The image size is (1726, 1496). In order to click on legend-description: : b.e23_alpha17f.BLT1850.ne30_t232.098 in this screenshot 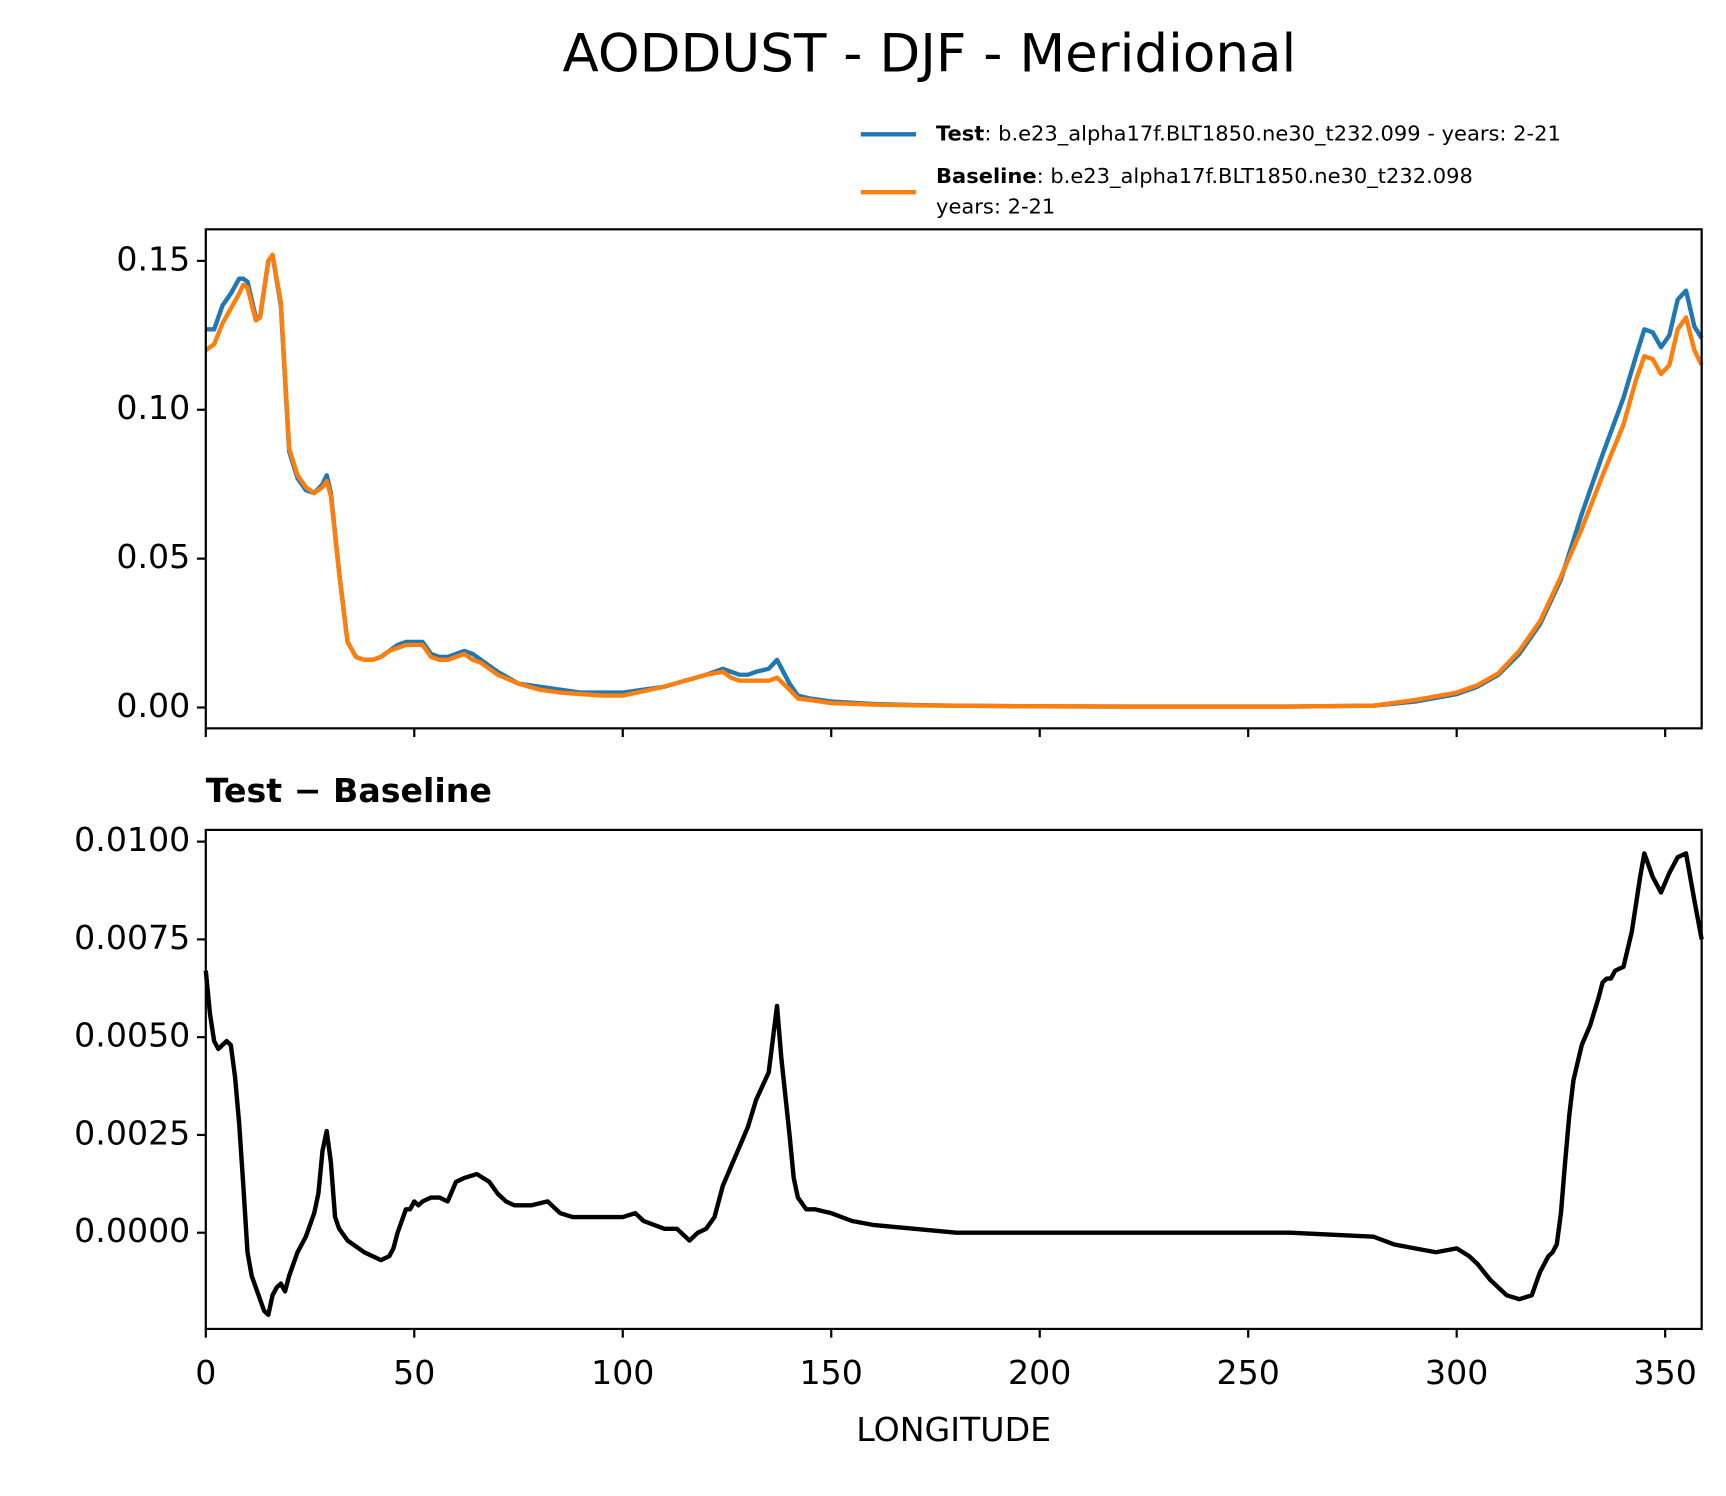, I will do `click(1255, 176)`.